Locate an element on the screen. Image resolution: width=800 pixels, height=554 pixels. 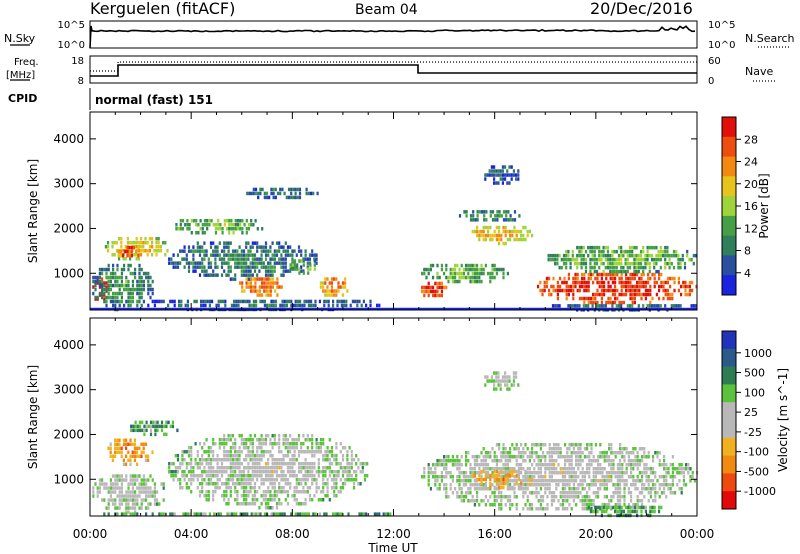
freq-left-tick-top: 18 is located at coordinates (77, 61).